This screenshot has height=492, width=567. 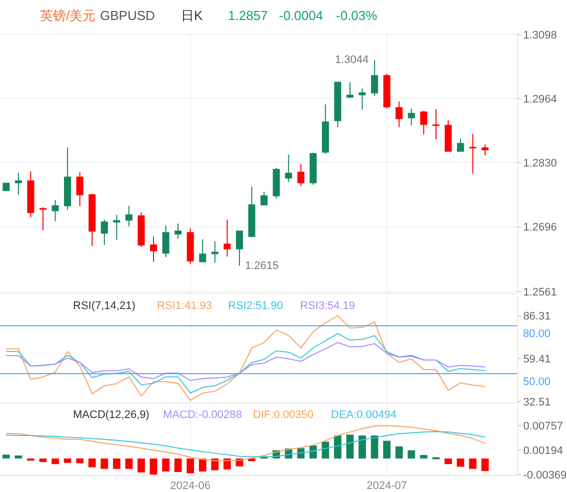 I want to click on y-tick-label: 1.3098, so click(x=540, y=35).